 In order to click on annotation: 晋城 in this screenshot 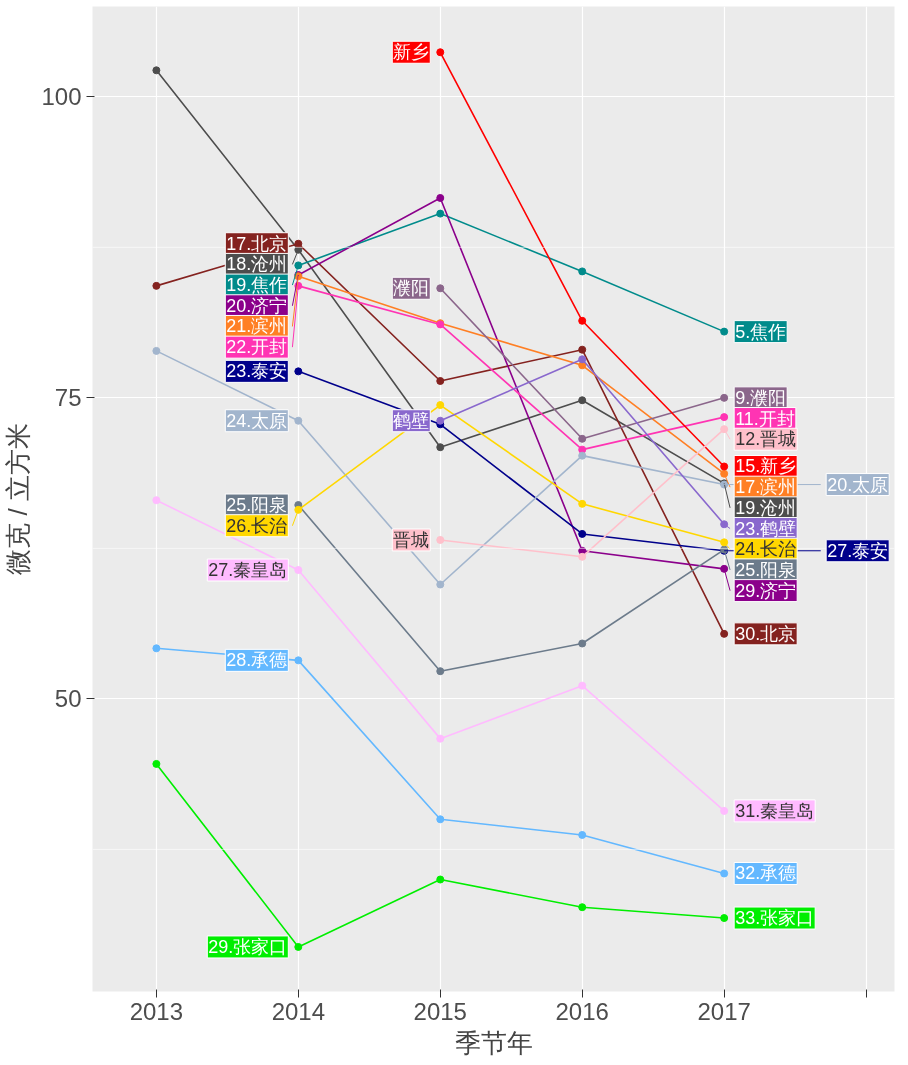, I will do `click(411, 539)`.